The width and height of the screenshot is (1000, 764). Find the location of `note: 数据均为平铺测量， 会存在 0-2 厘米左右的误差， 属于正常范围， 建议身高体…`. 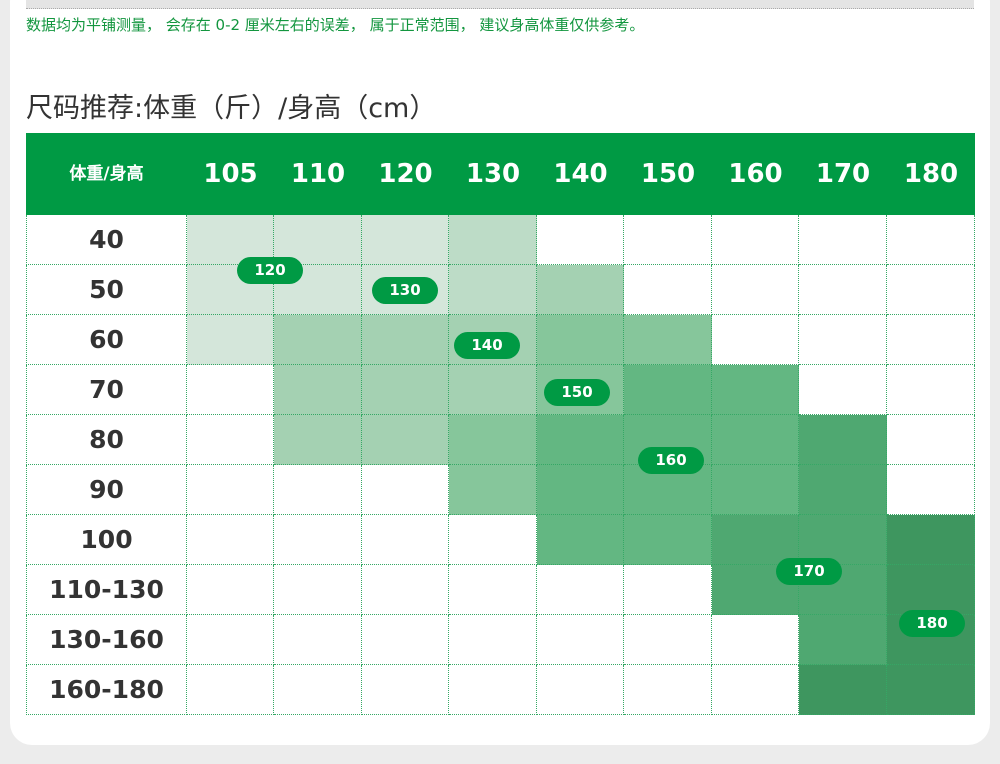

note: 数据均为平铺测量， 会存在 0-2 厘米左右的误差， 属于正常范围， 建议身高体… is located at coordinates (335, 25).